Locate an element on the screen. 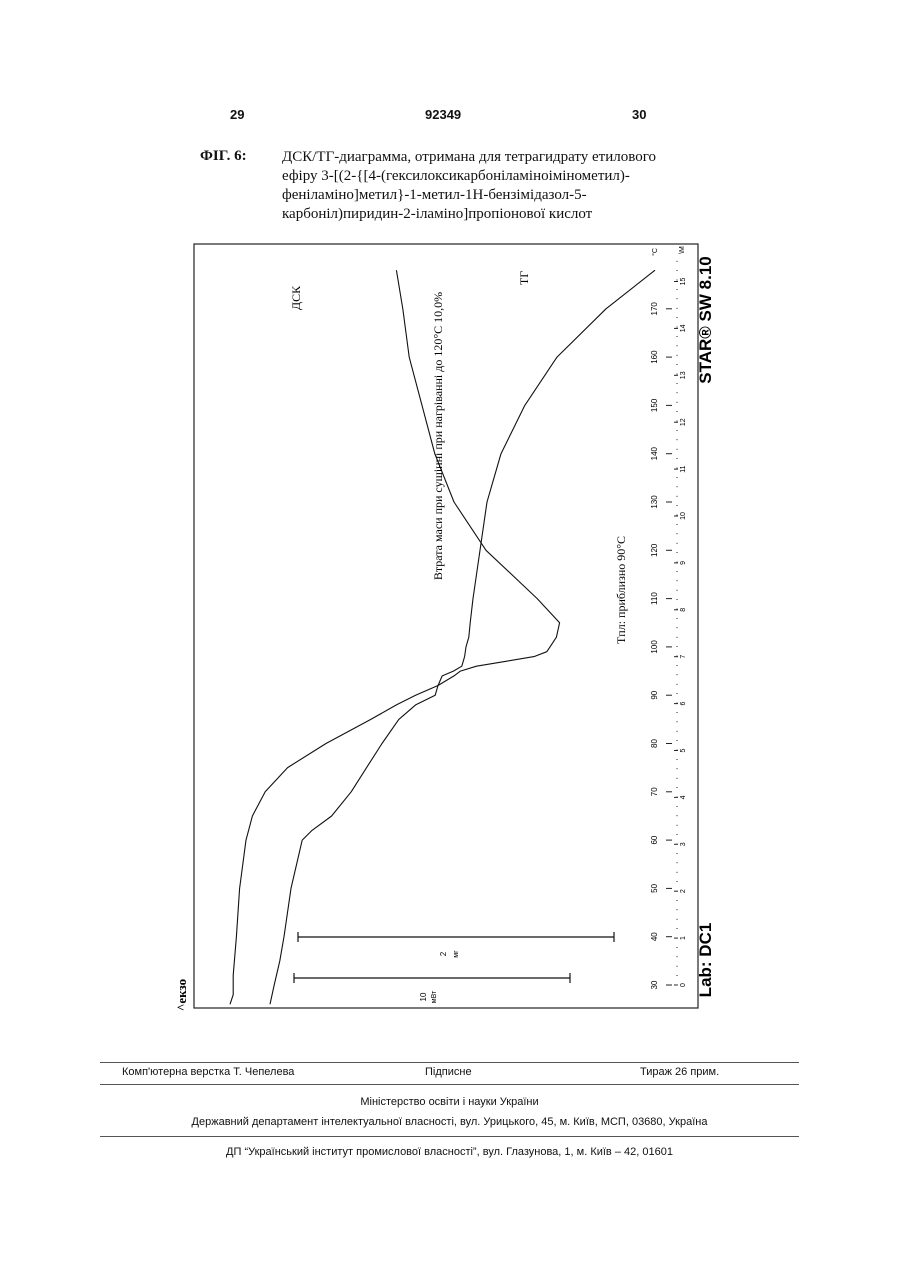 This screenshot has width=901, height=1273. temperature-tick-label: 110 is located at coordinates (654, 598).